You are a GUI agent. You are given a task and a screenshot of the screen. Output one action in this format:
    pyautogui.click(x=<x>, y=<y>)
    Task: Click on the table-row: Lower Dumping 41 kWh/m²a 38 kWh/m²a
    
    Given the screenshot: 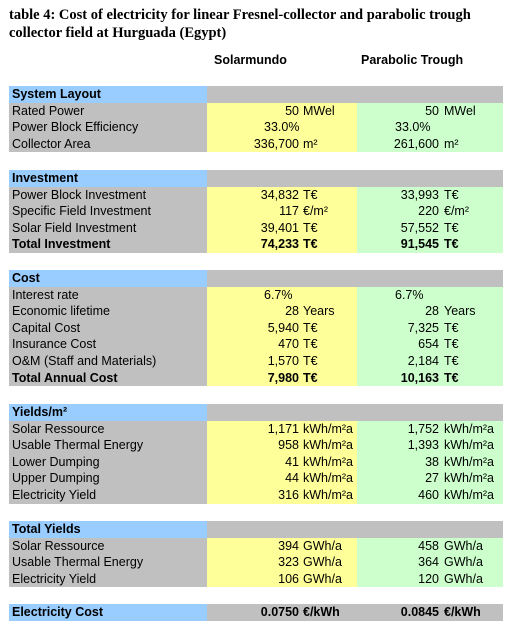 What is the action you would take?
    pyautogui.click(x=256, y=462)
    